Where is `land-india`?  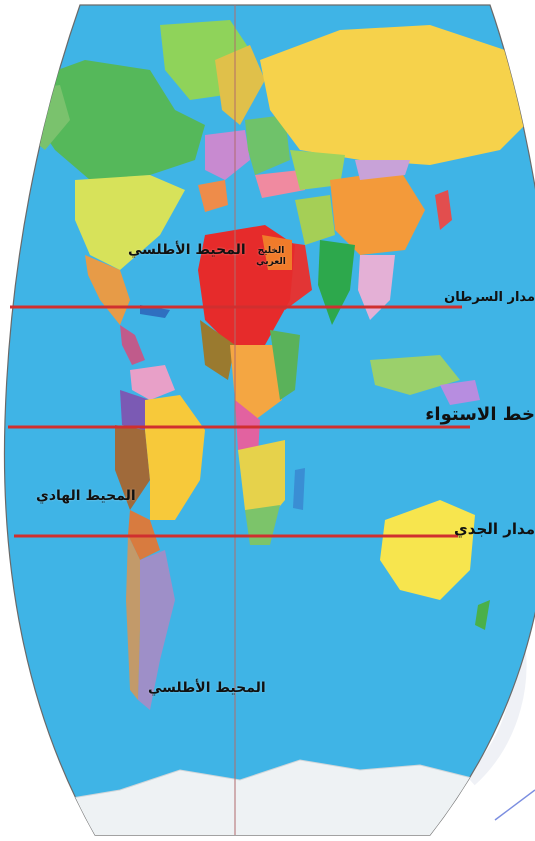
land-india is located at coordinates (336, 282).